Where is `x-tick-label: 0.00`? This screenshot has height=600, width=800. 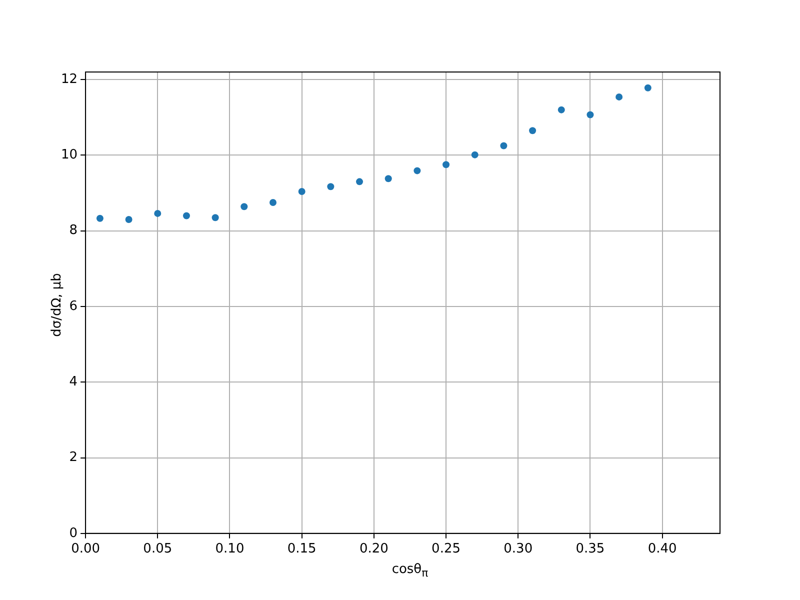 x-tick-label: 0.00 is located at coordinates (85, 549).